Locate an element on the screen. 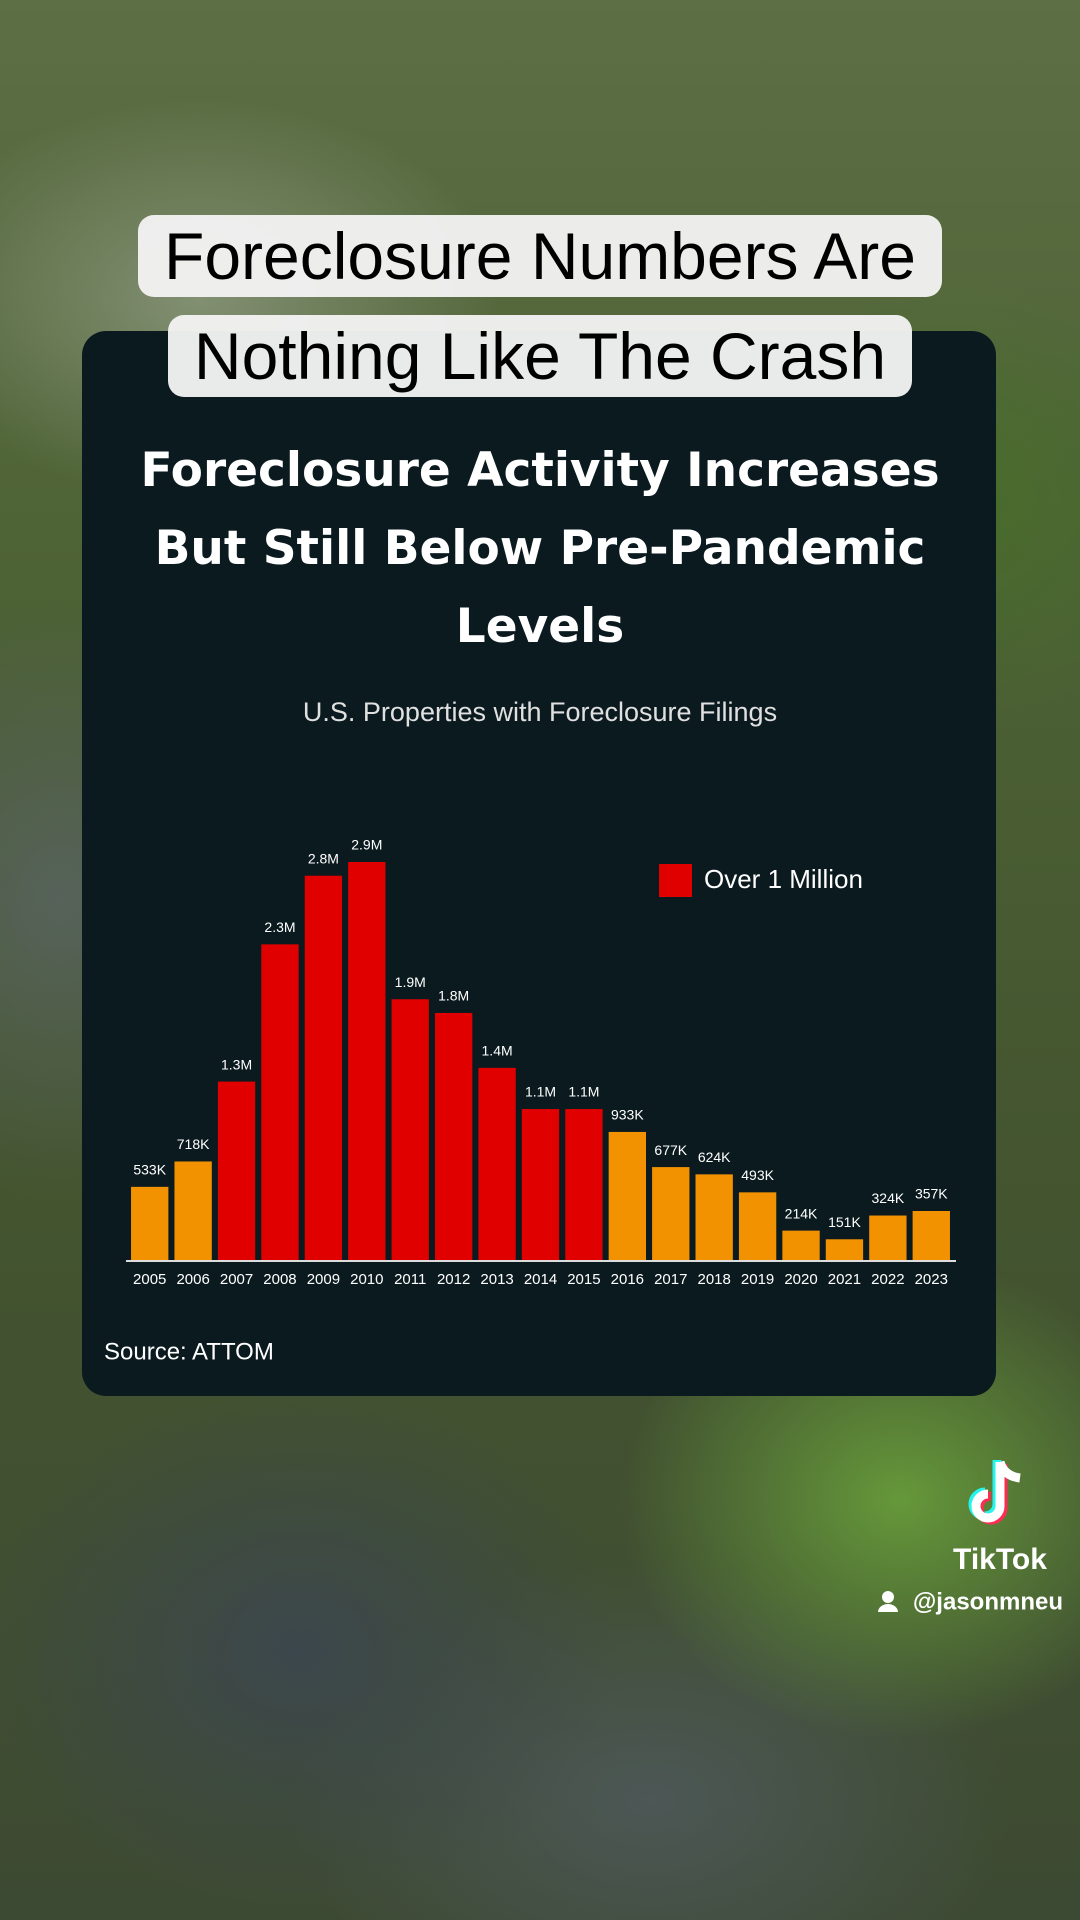 The image size is (1080, 1920). x-tick-label: 2005 is located at coordinates (149, 1279).